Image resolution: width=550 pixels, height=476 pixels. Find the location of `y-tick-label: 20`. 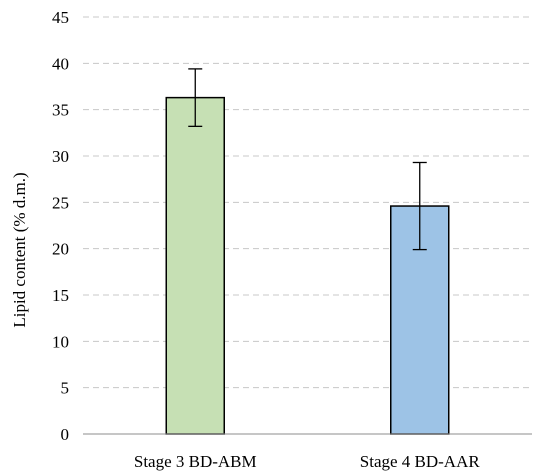

y-tick-label: 20 is located at coordinates (60, 249).